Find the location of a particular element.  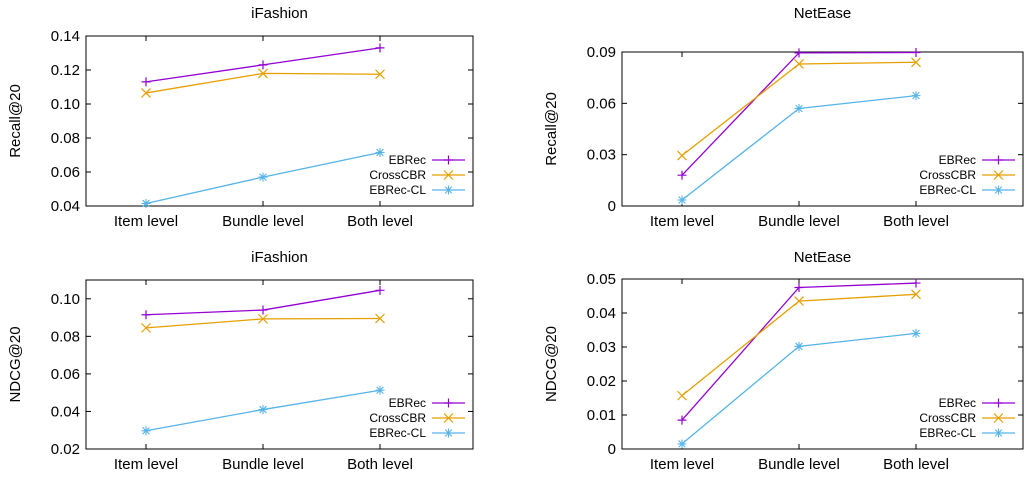

y-tick-label: 0.01 is located at coordinates (601, 415).